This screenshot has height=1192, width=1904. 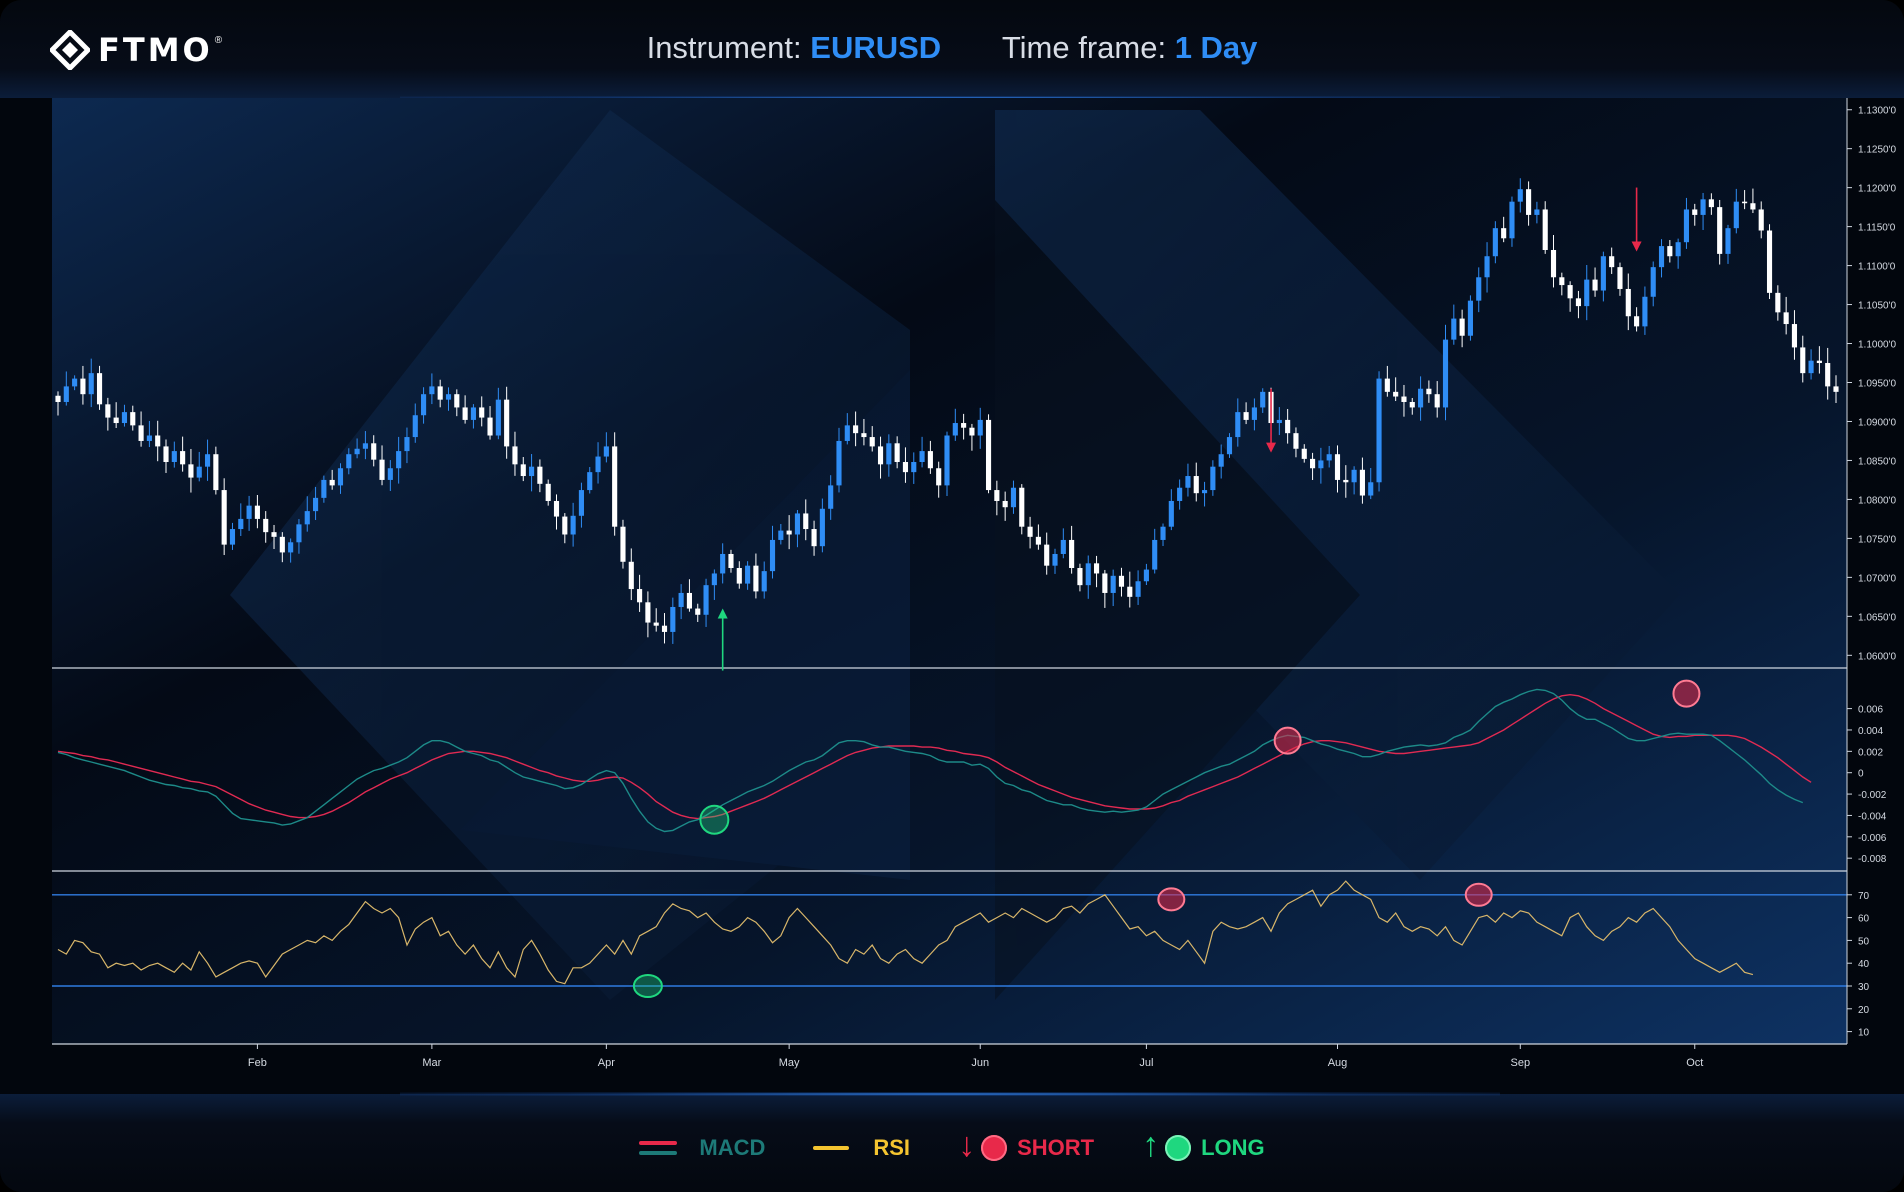 What do you see at coordinates (431, 1063) in the screenshot?
I see `x-tick-label: Mar` at bounding box center [431, 1063].